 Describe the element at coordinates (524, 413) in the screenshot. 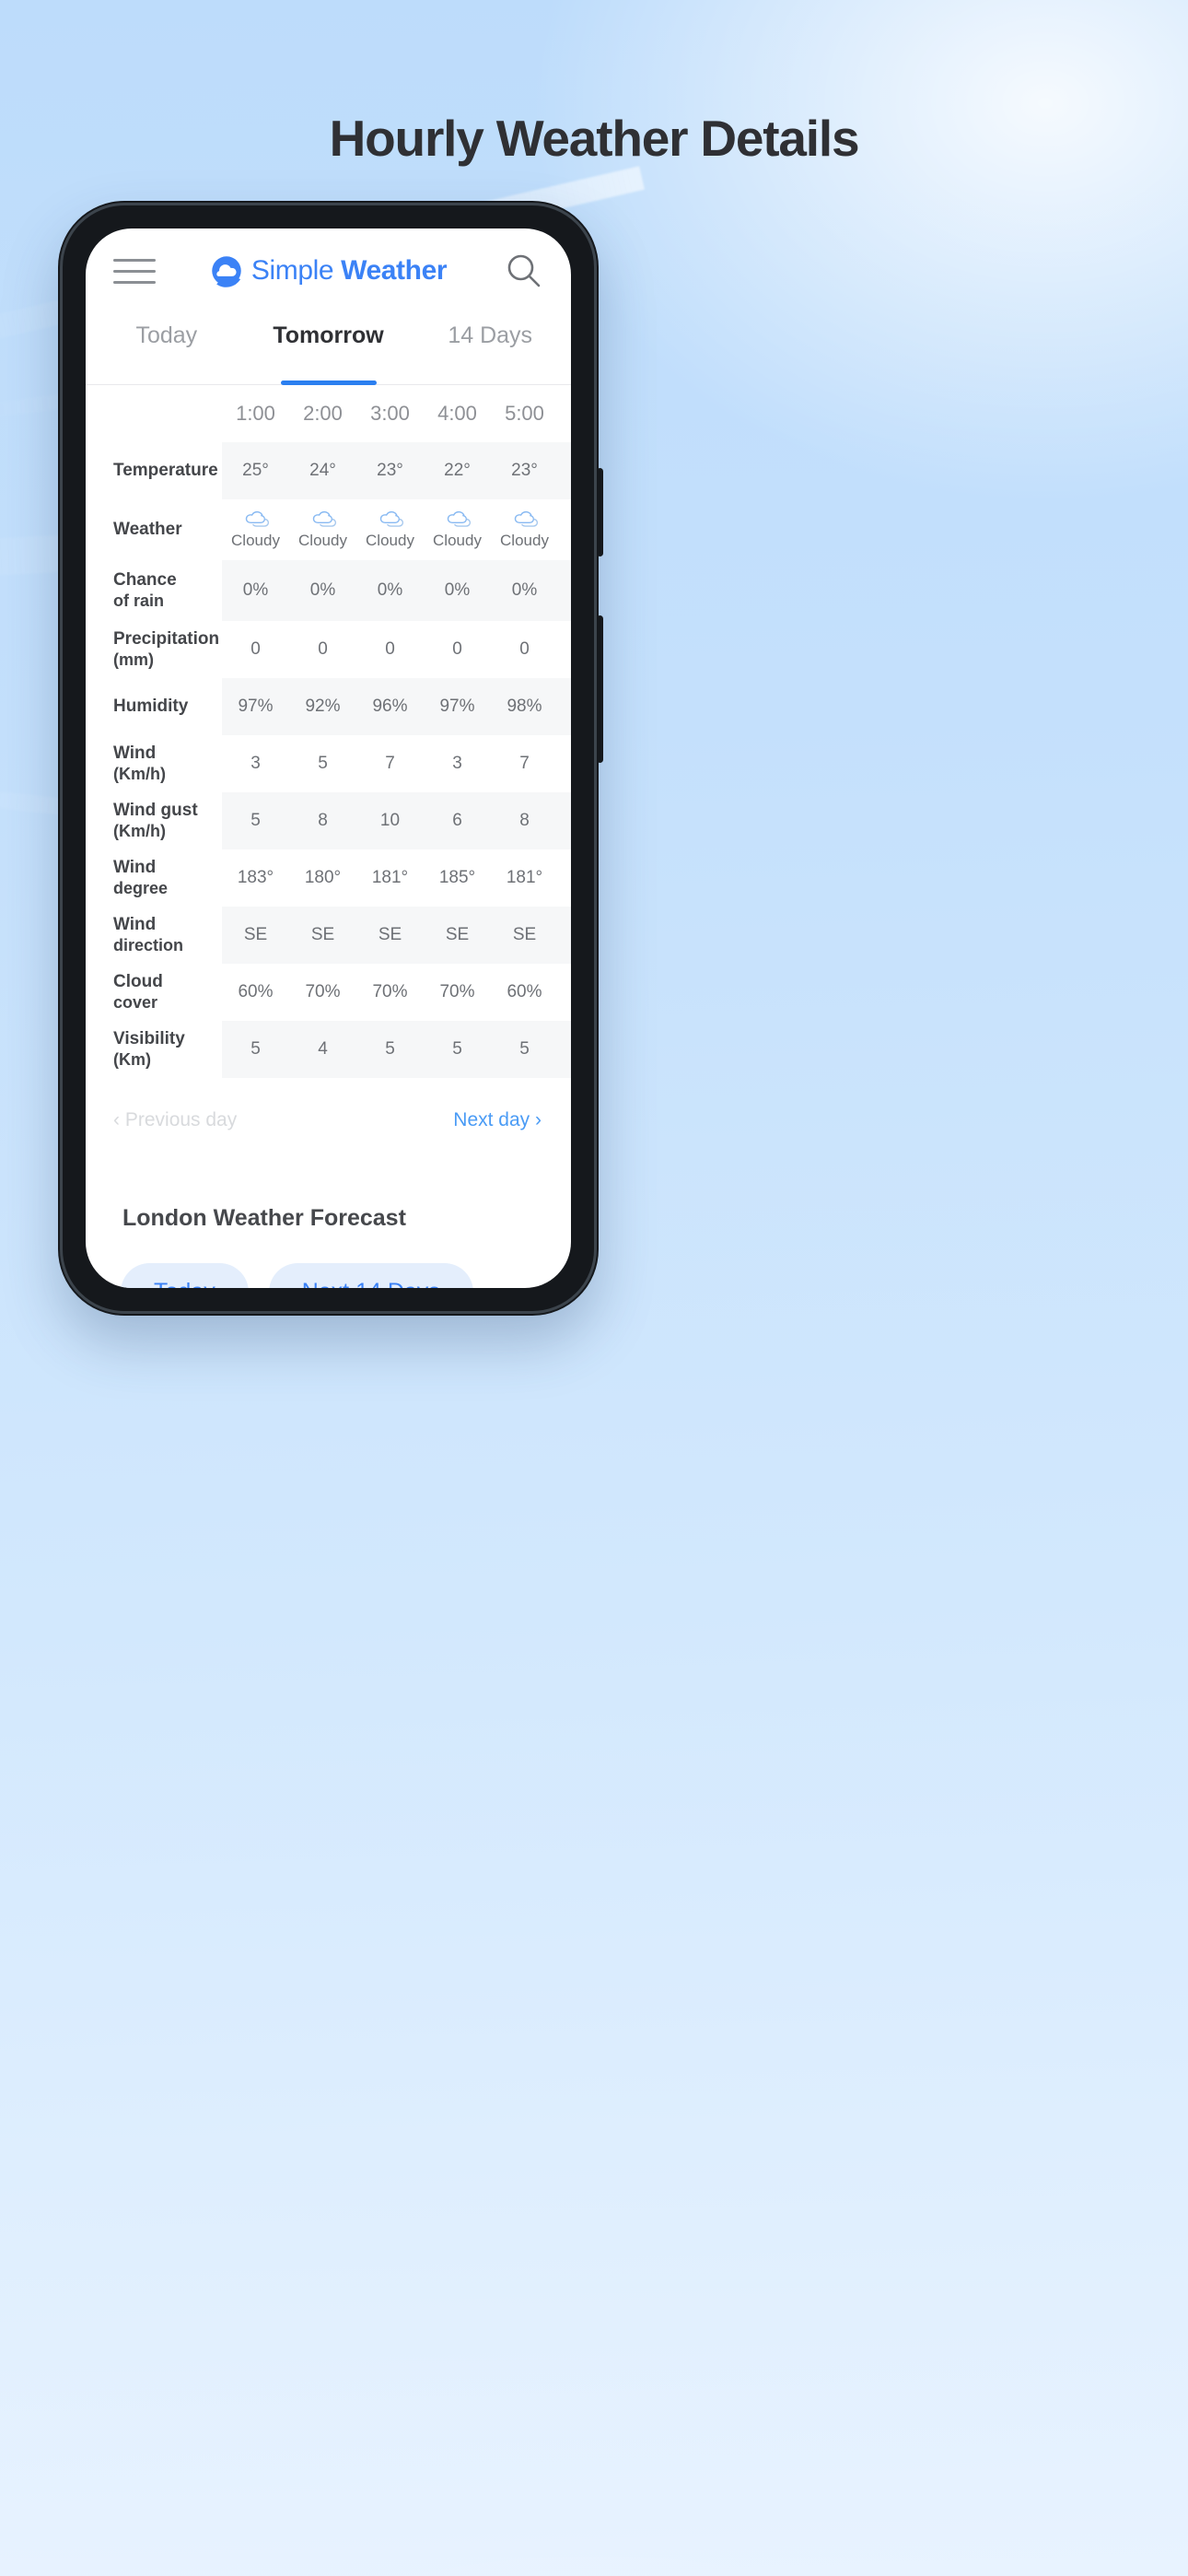

I see `hour-header: 5:00` at that location.